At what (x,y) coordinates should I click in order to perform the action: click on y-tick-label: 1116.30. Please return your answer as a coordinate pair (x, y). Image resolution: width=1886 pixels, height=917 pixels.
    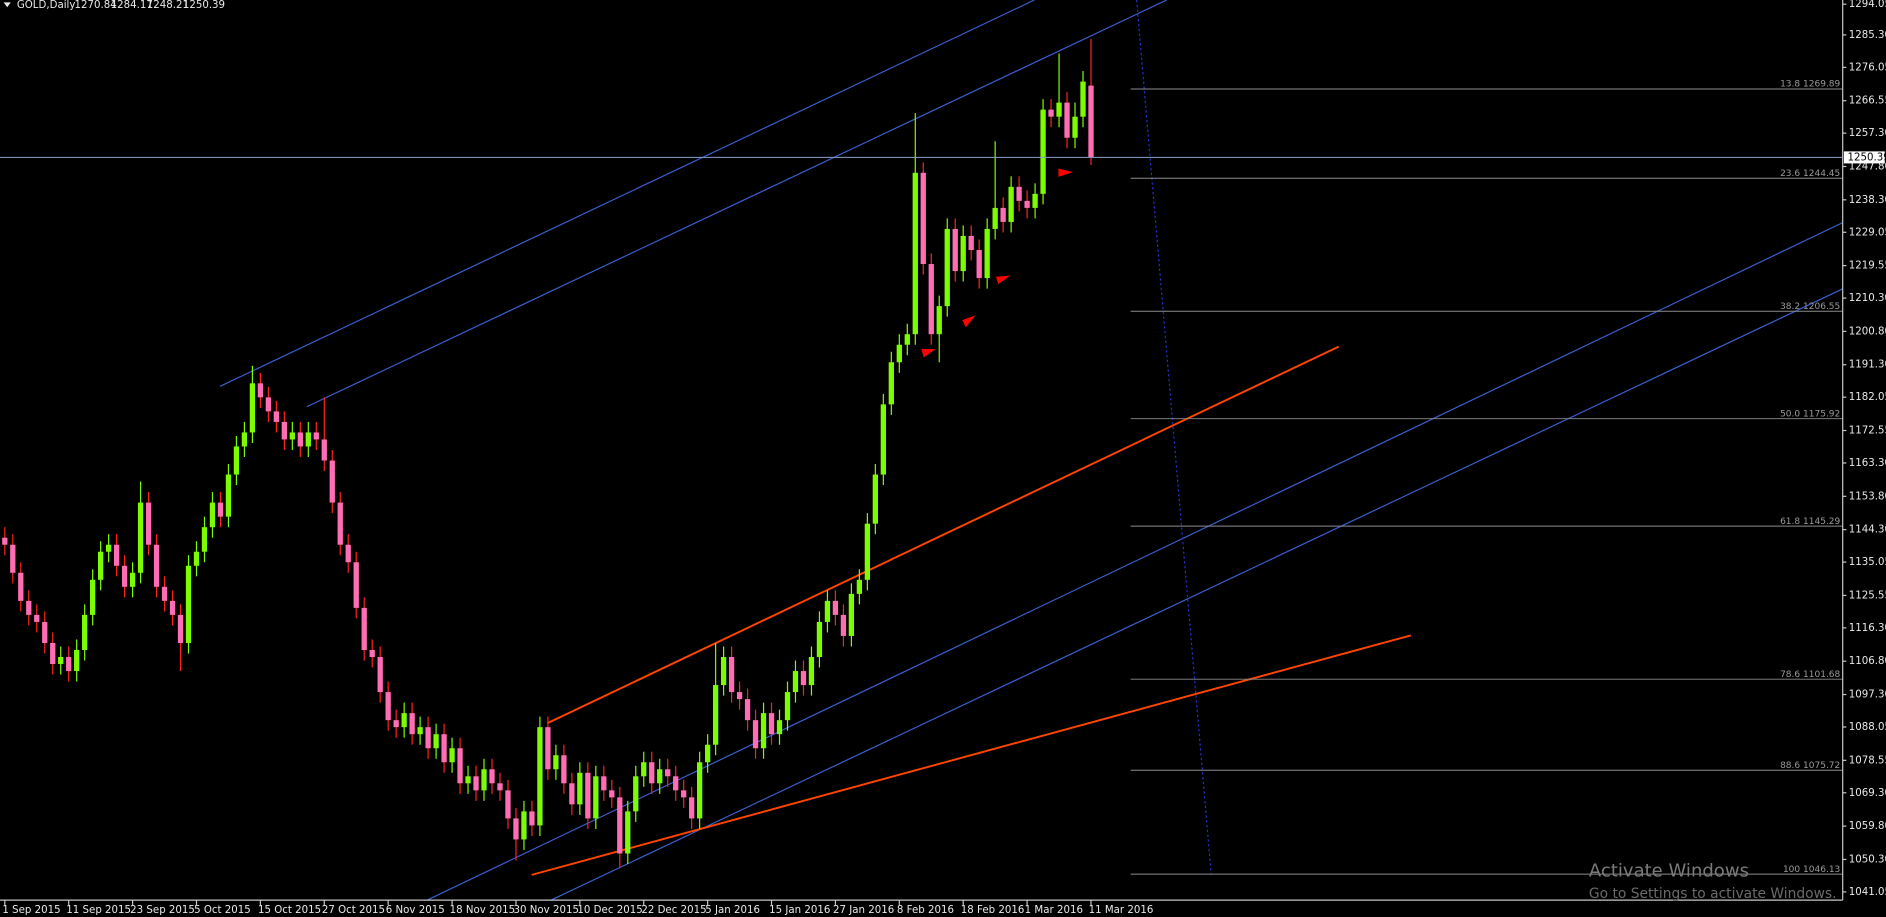
    Looking at the image, I should click on (1867, 628).